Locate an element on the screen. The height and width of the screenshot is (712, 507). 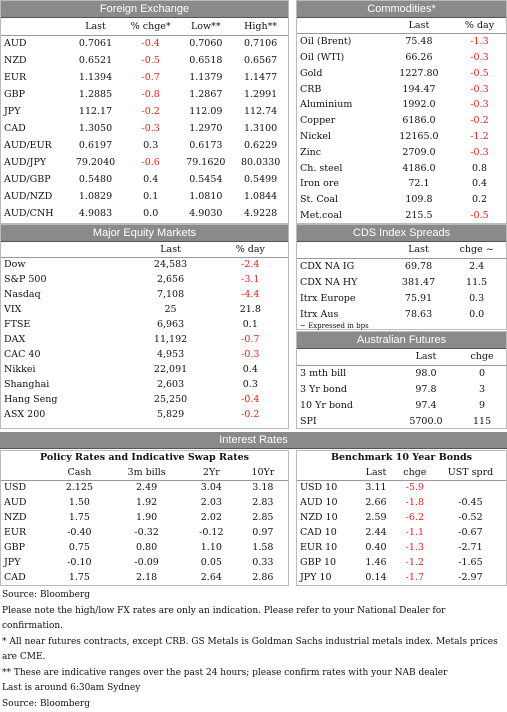
value-cell: 4,953 is located at coordinates (171, 354).